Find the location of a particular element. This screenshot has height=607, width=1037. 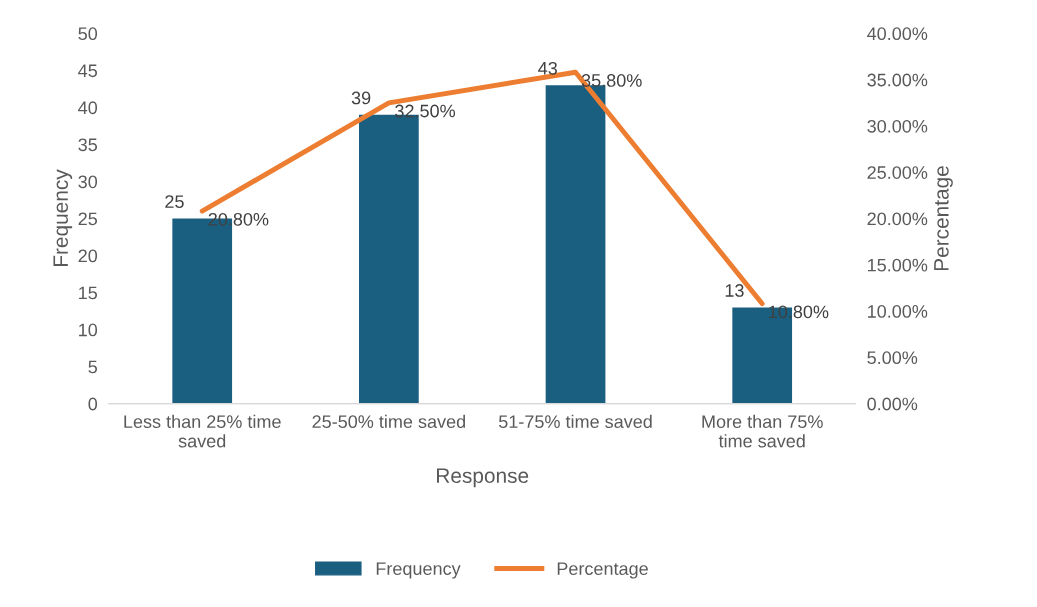

data-label: 39 is located at coordinates (361, 98).